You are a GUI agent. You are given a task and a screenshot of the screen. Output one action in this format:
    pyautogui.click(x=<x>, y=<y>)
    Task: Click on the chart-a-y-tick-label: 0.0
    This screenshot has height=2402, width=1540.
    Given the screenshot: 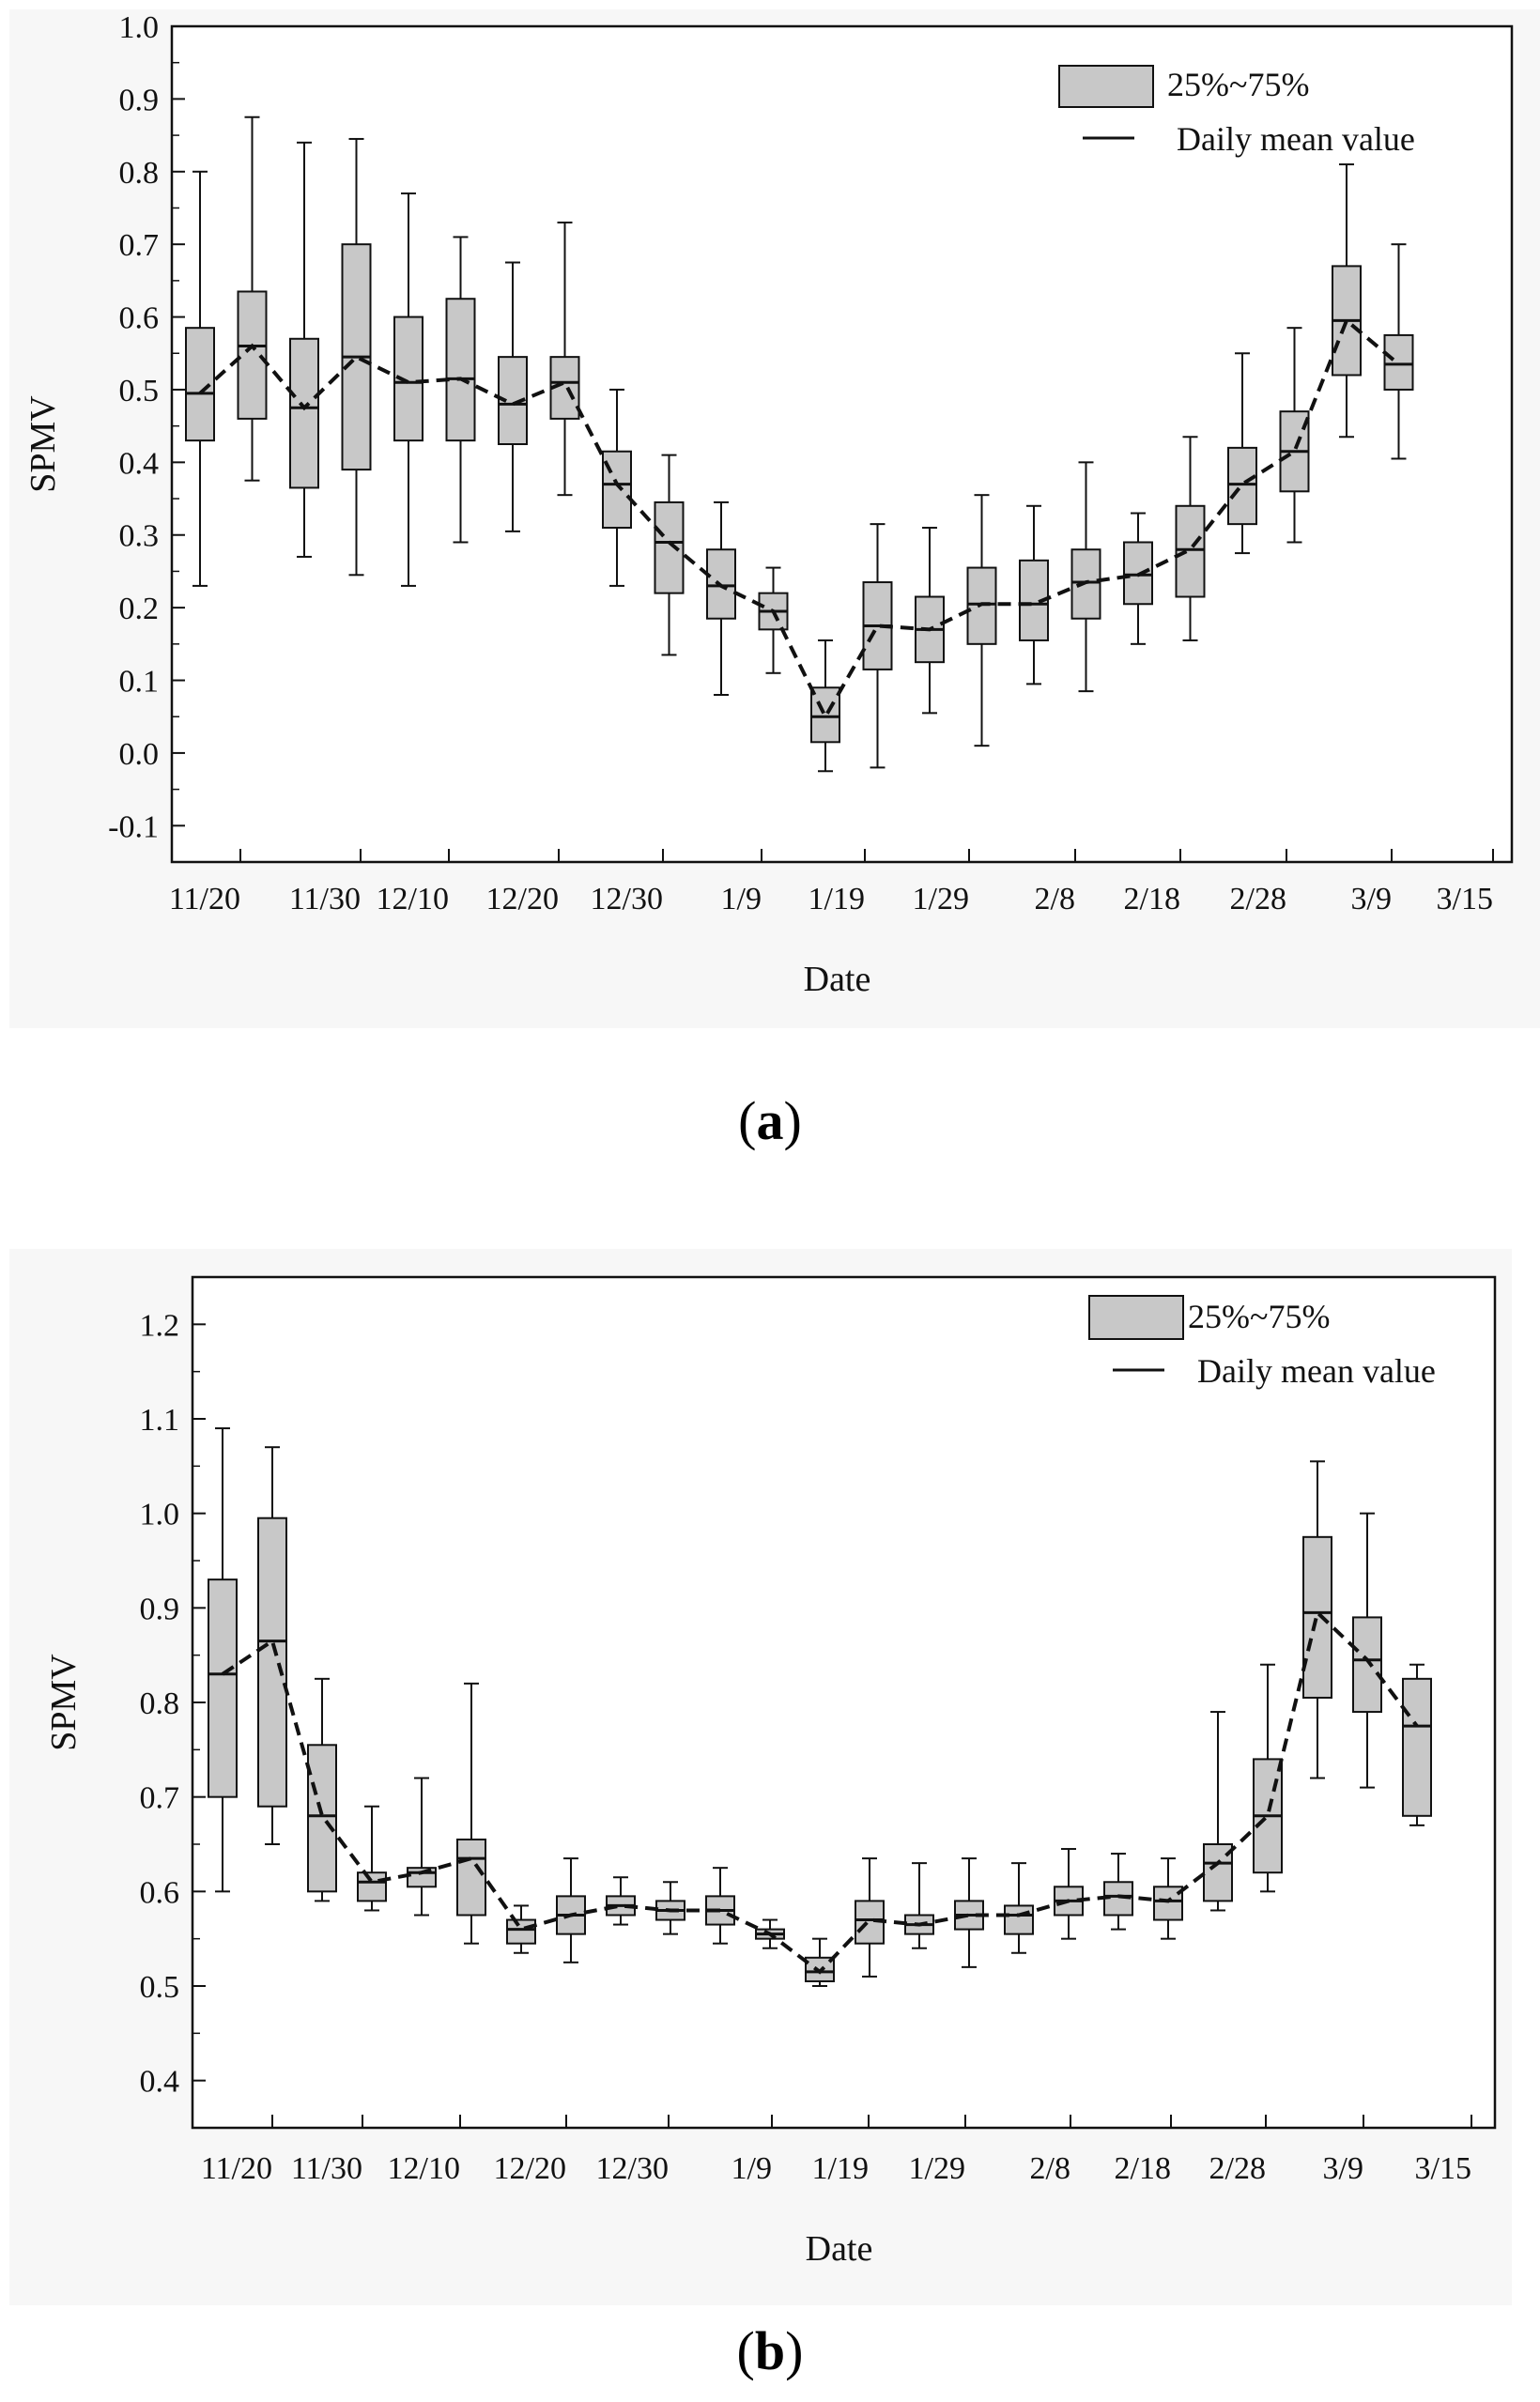 What is the action you would take?
    pyautogui.click(x=139, y=754)
    